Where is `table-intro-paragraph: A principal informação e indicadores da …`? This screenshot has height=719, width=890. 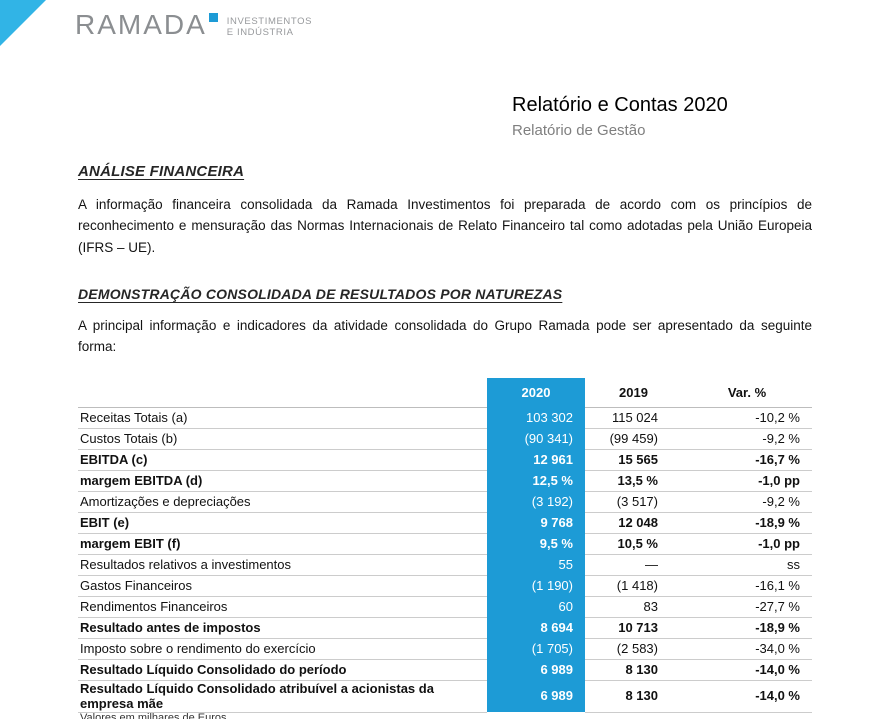
table-intro-paragraph: A principal informação e indicadores da … is located at coordinates (445, 336).